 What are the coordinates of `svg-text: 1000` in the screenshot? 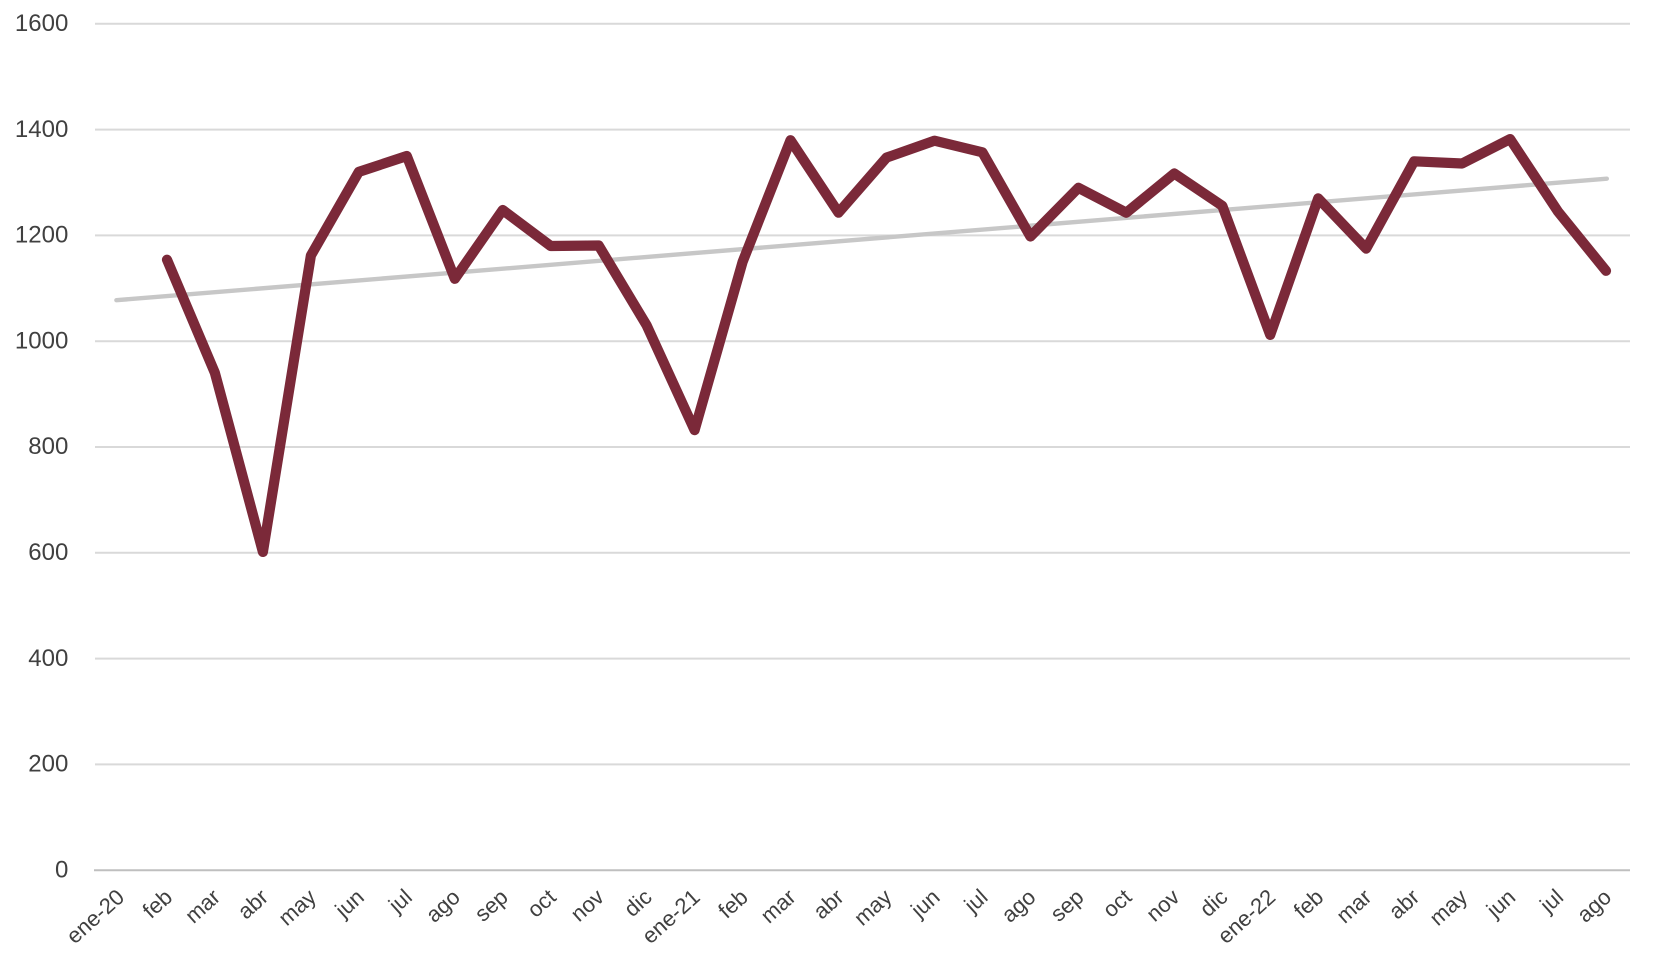 It's located at (41, 340).